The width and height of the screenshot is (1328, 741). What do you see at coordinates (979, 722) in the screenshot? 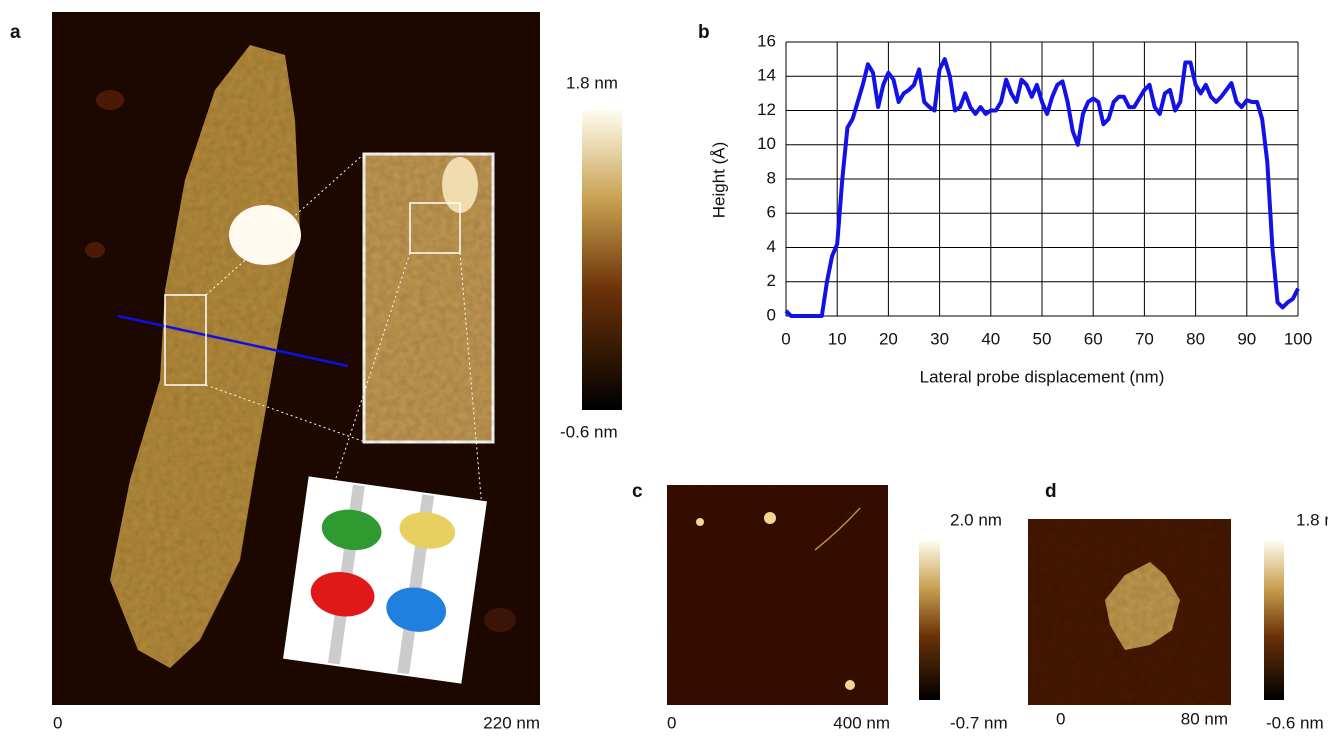
I see `colorbar-min: -0.7 nm` at bounding box center [979, 722].